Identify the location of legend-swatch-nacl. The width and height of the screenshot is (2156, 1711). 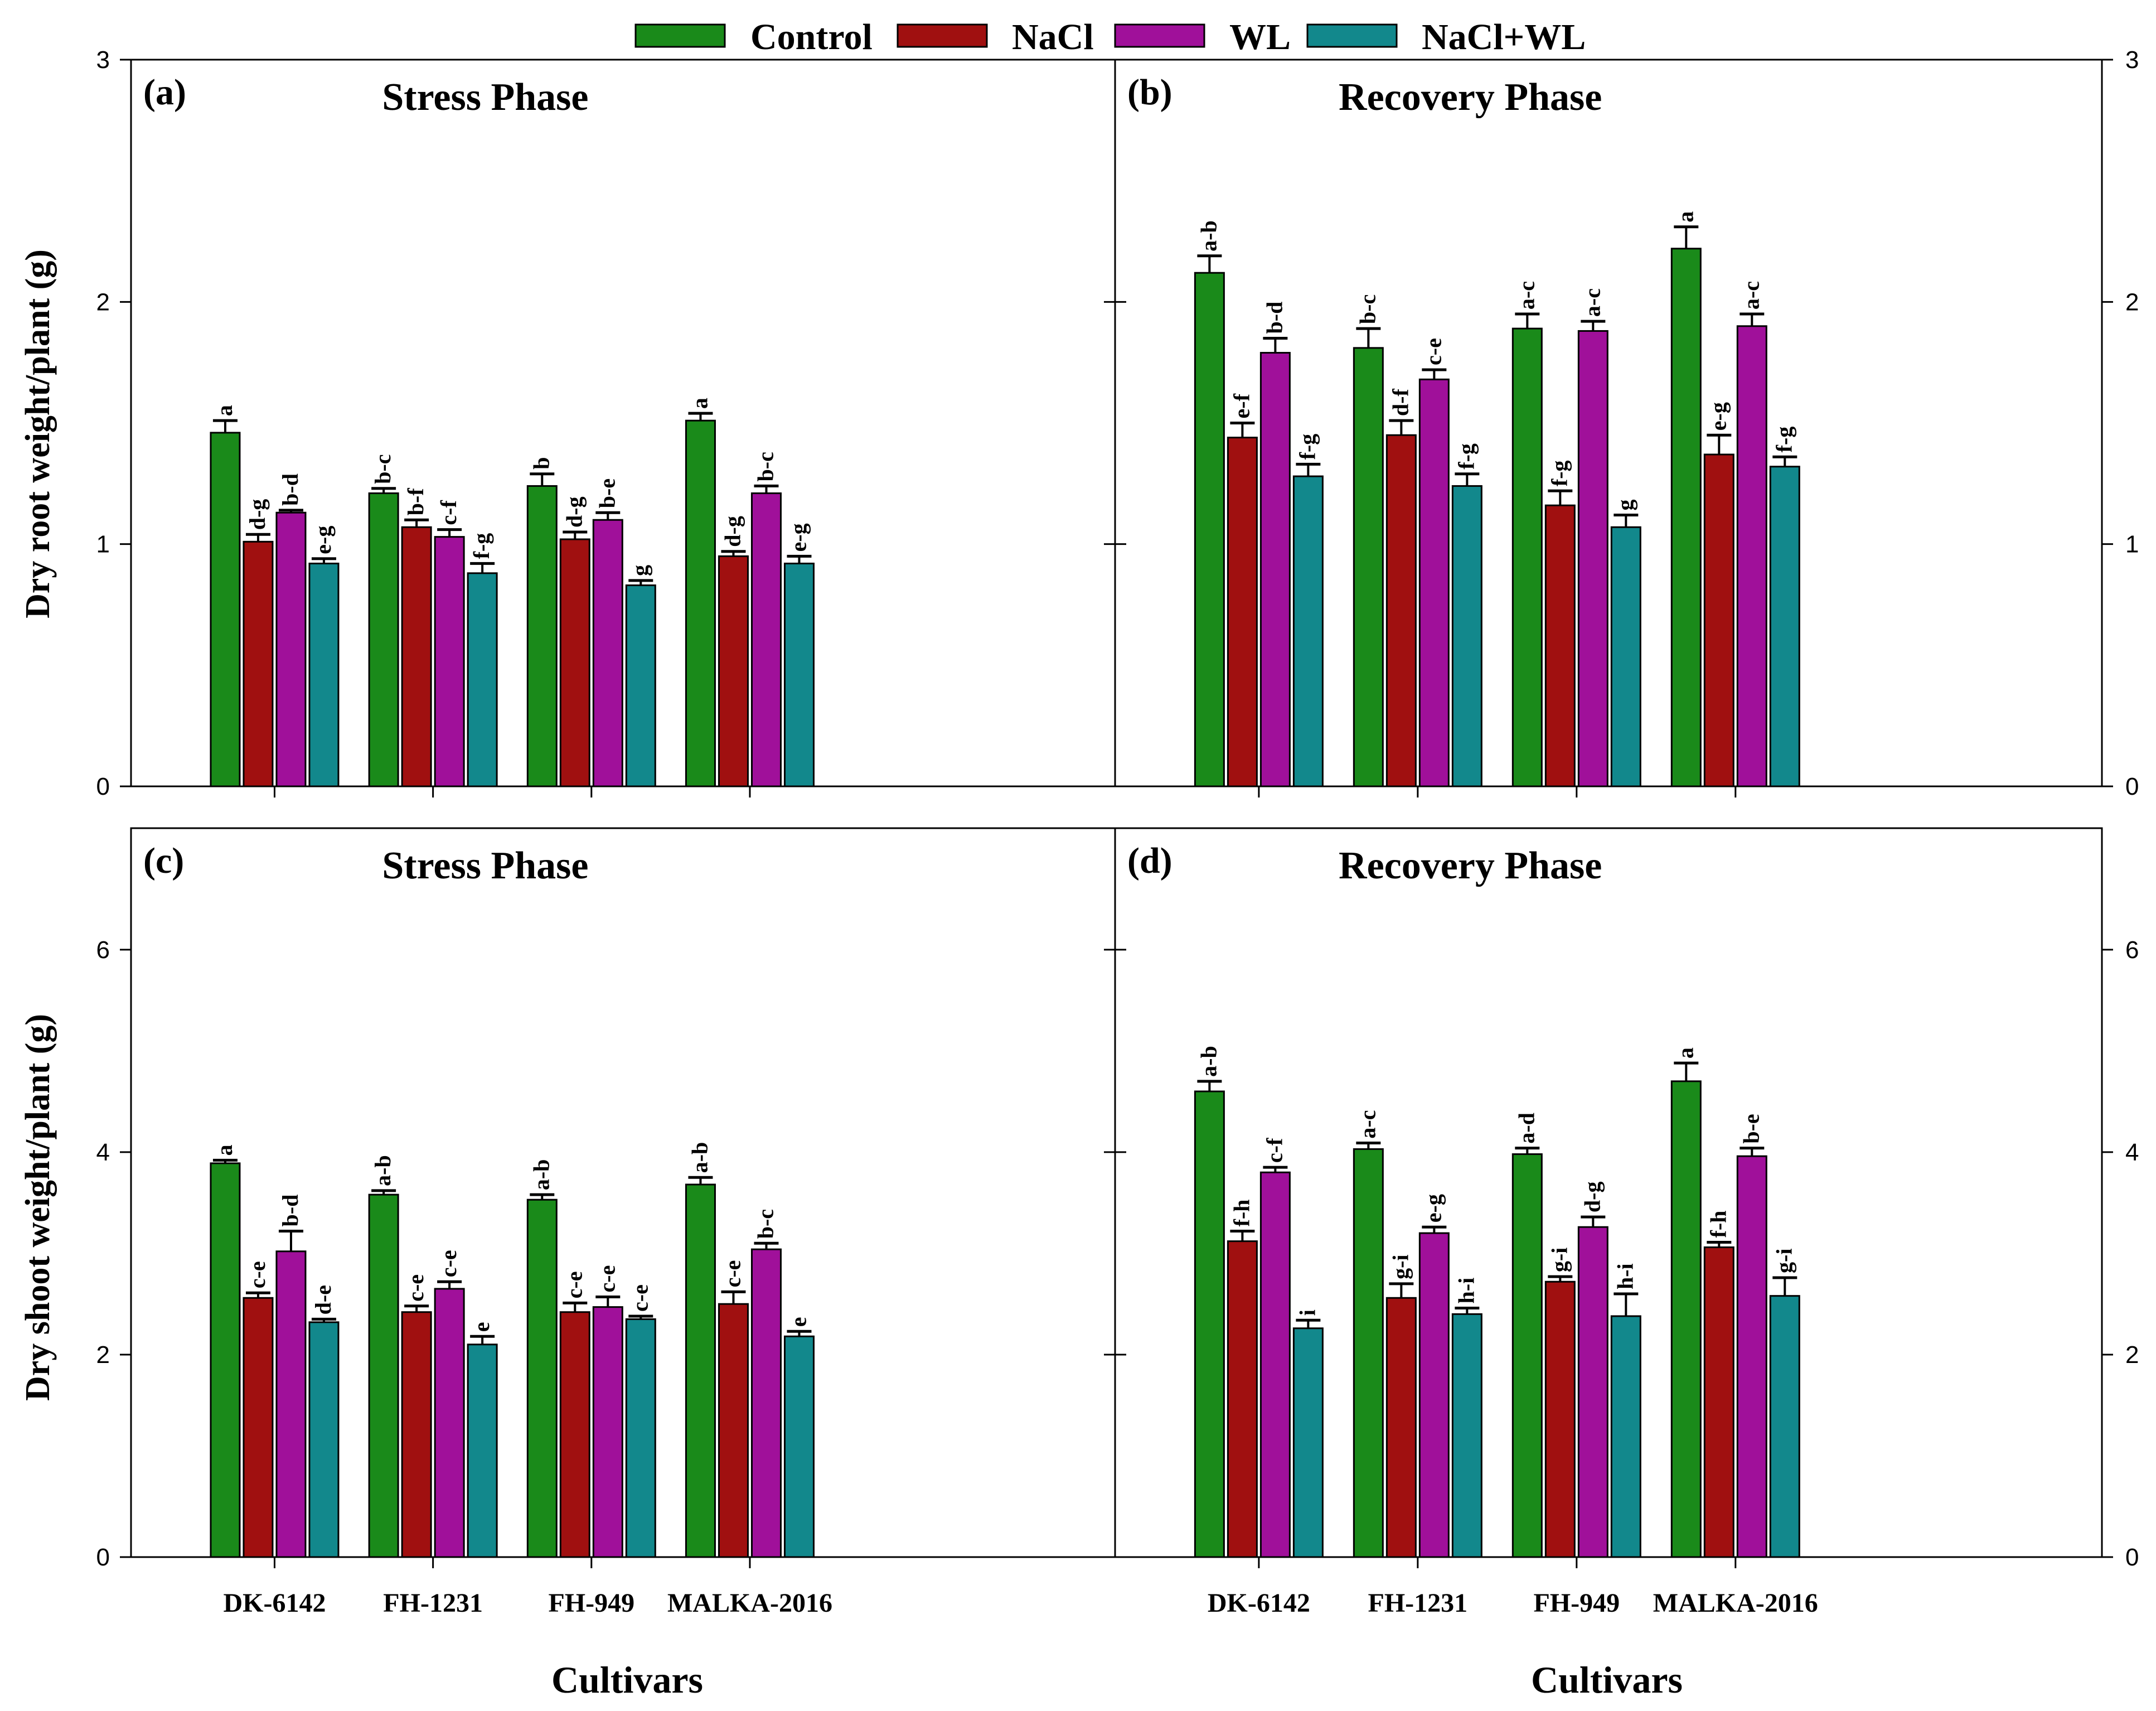
(942, 35).